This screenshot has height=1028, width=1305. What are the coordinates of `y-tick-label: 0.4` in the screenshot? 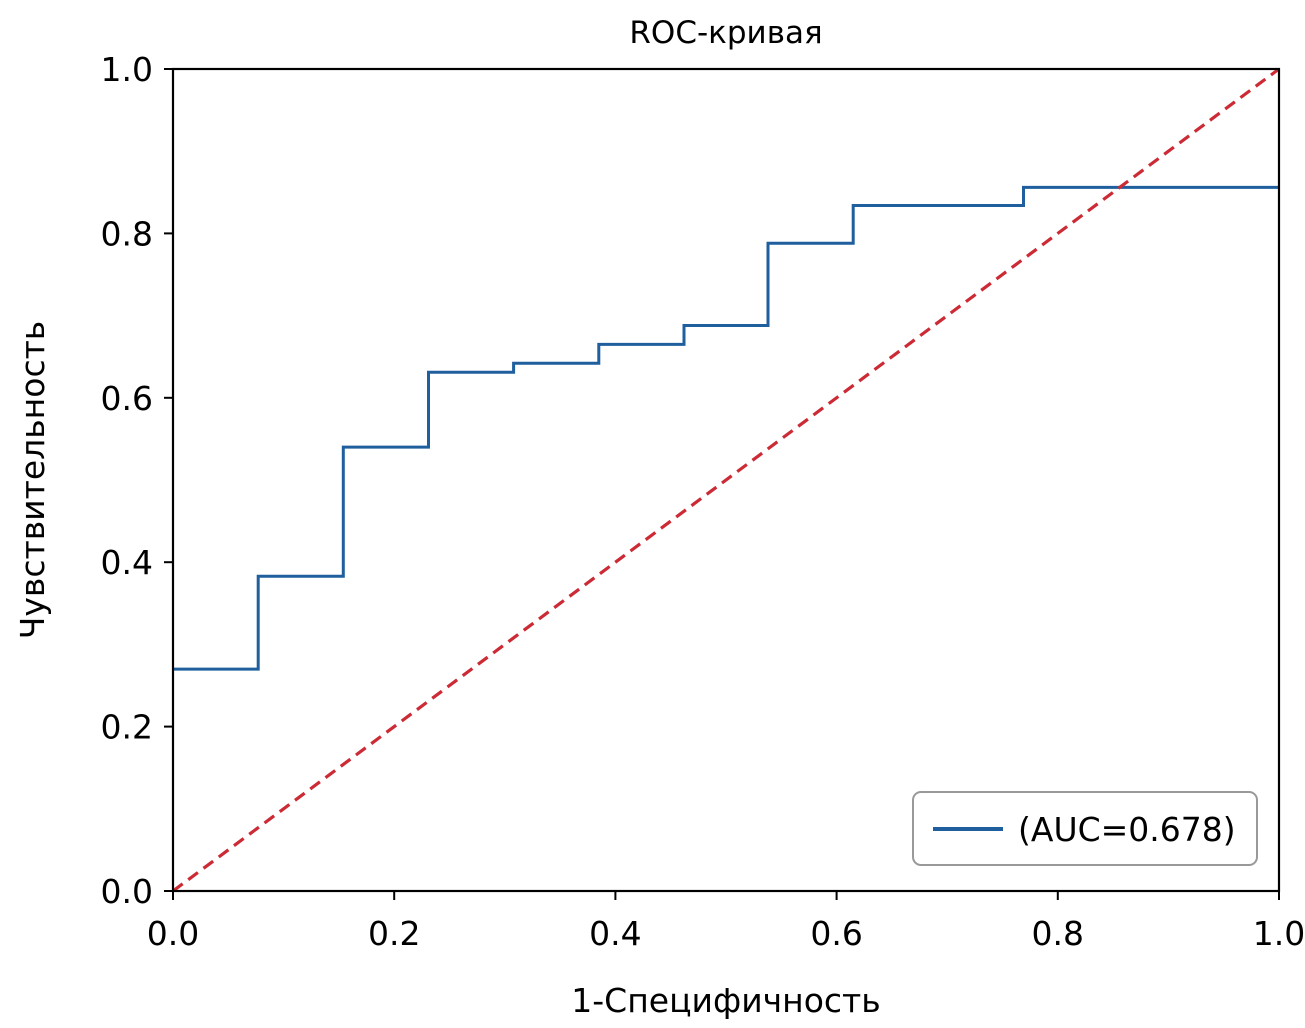 It's located at (127, 562).